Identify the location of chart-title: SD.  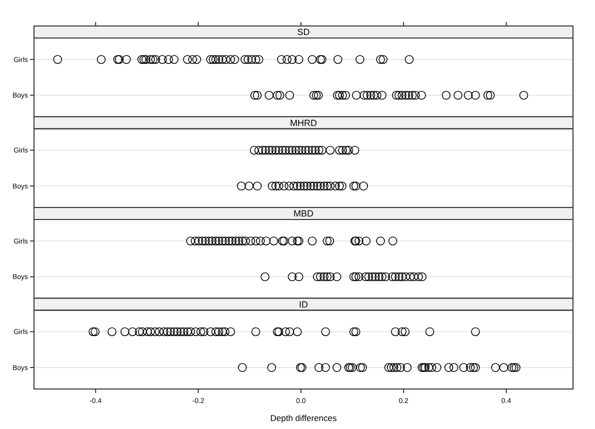
(303, 32).